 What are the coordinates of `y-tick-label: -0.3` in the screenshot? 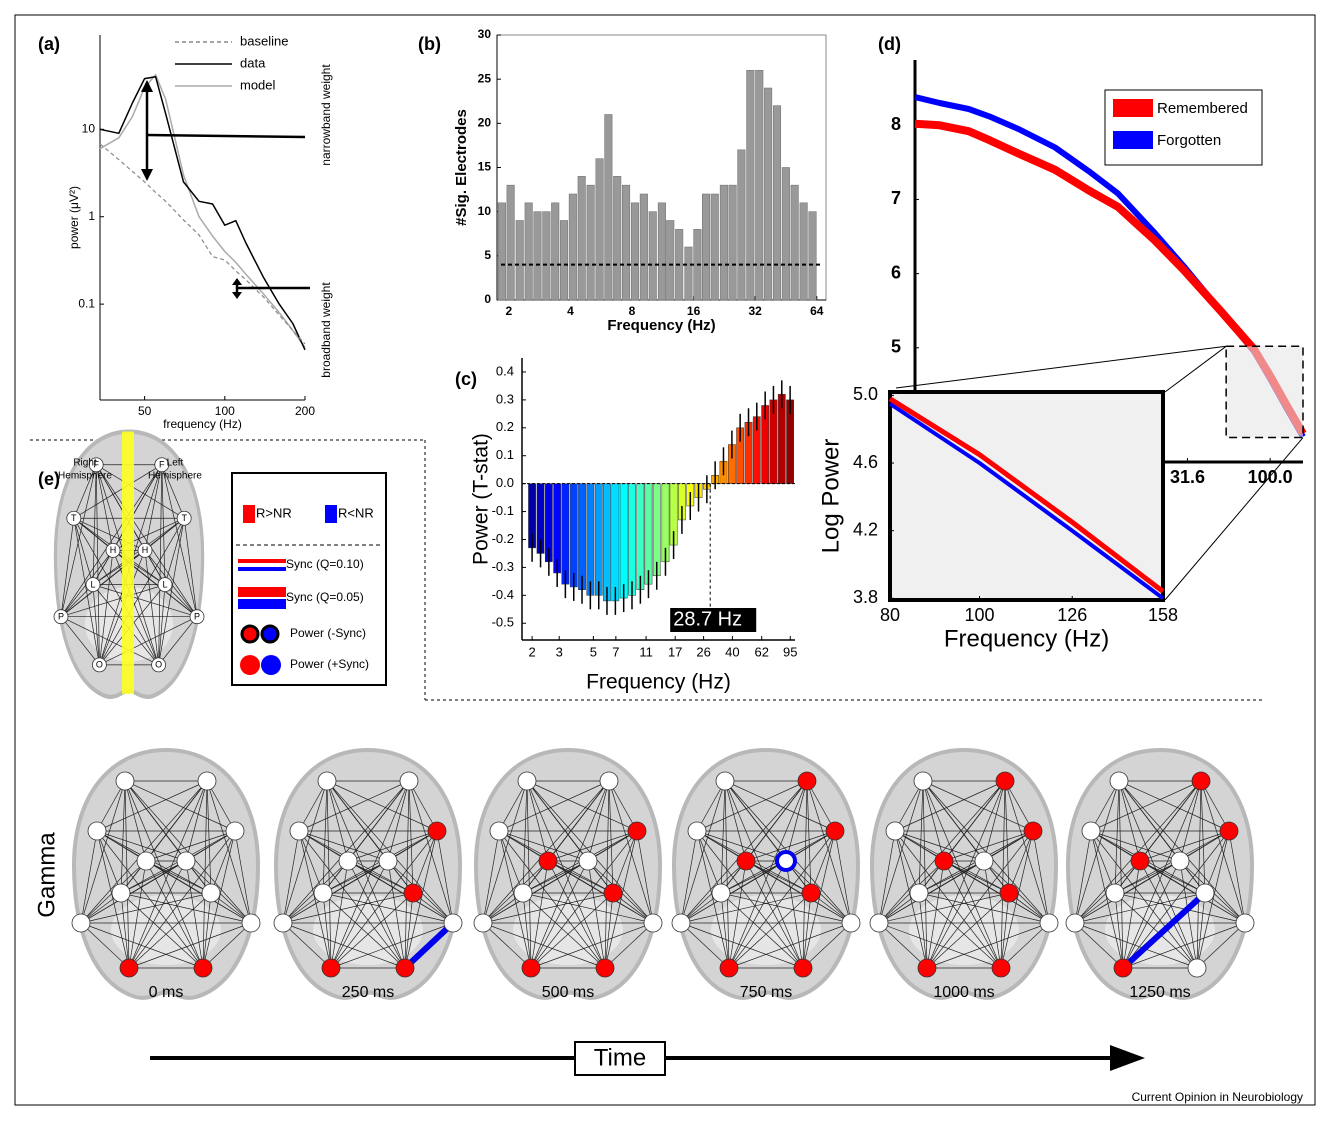 It's located at (503, 566).